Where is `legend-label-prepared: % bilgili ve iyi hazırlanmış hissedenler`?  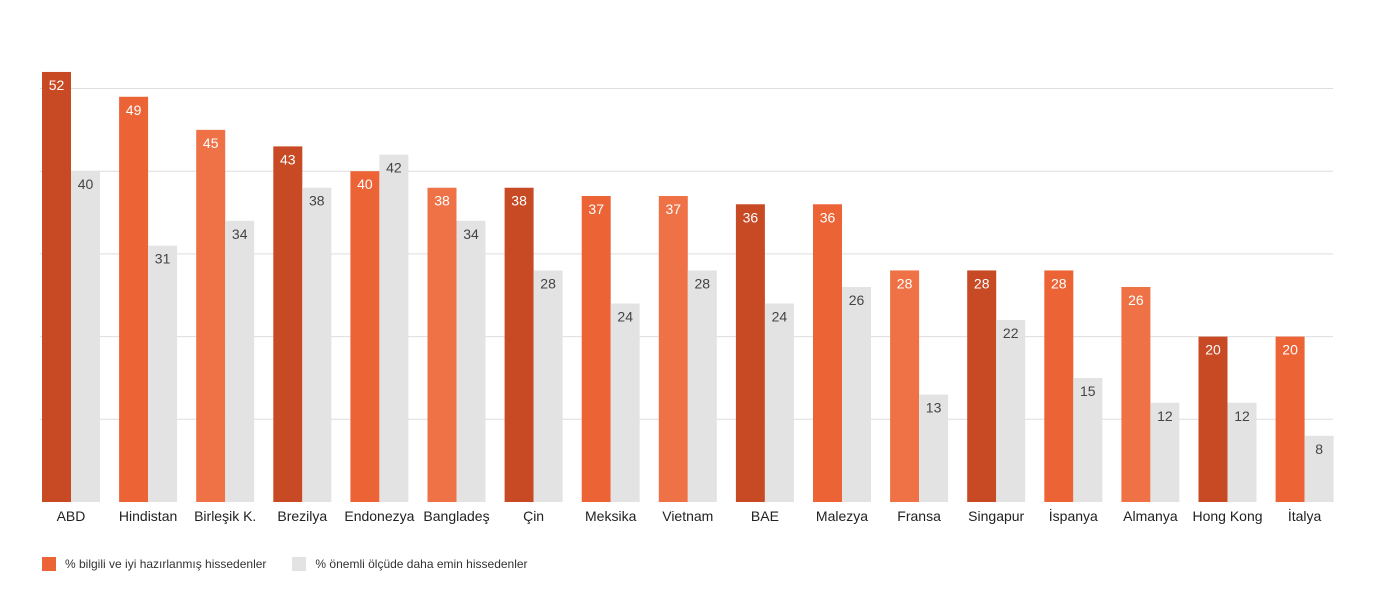
legend-label-prepared: % bilgili ve iyi hazırlanmış hissedenler is located at coordinates (166, 564).